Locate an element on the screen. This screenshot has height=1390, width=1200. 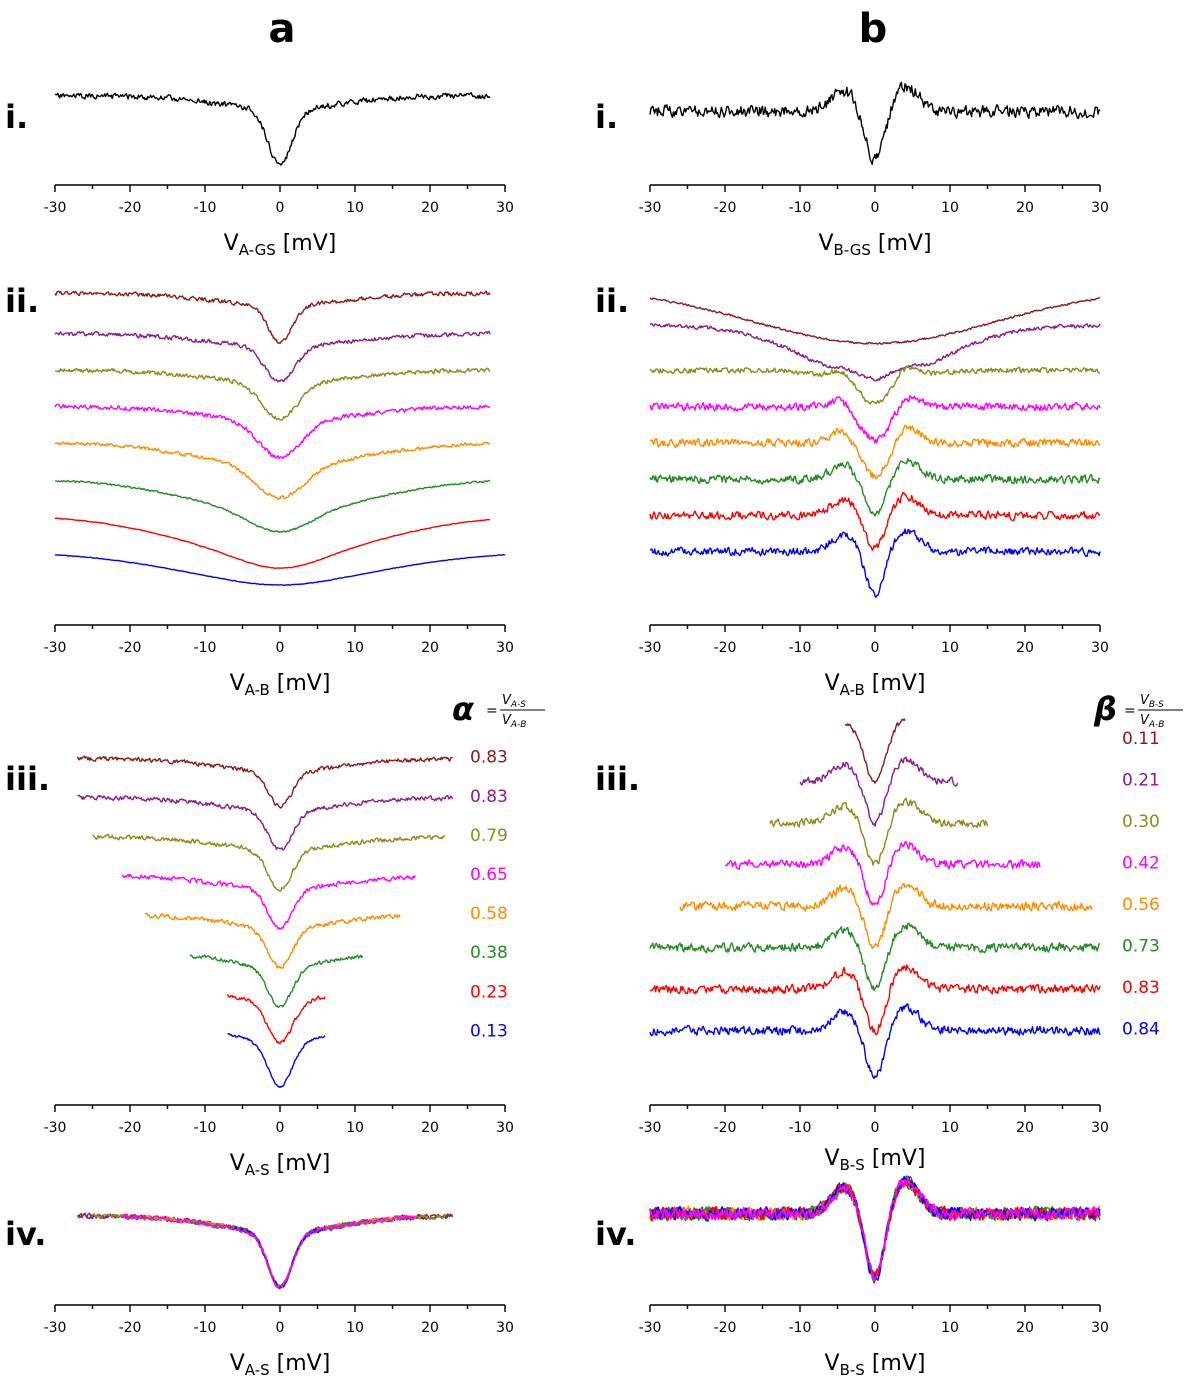
alpha-numerator: VA-S is located at coordinates (514, 701).